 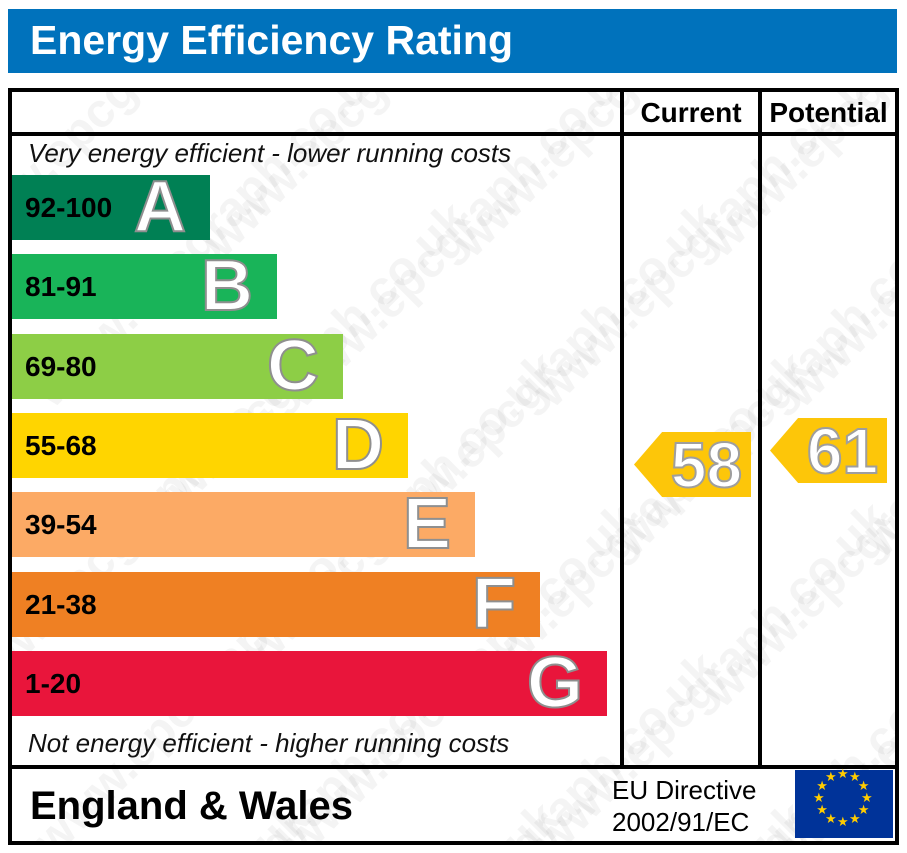 I want to click on band-range-label: 39-54, so click(x=61, y=524).